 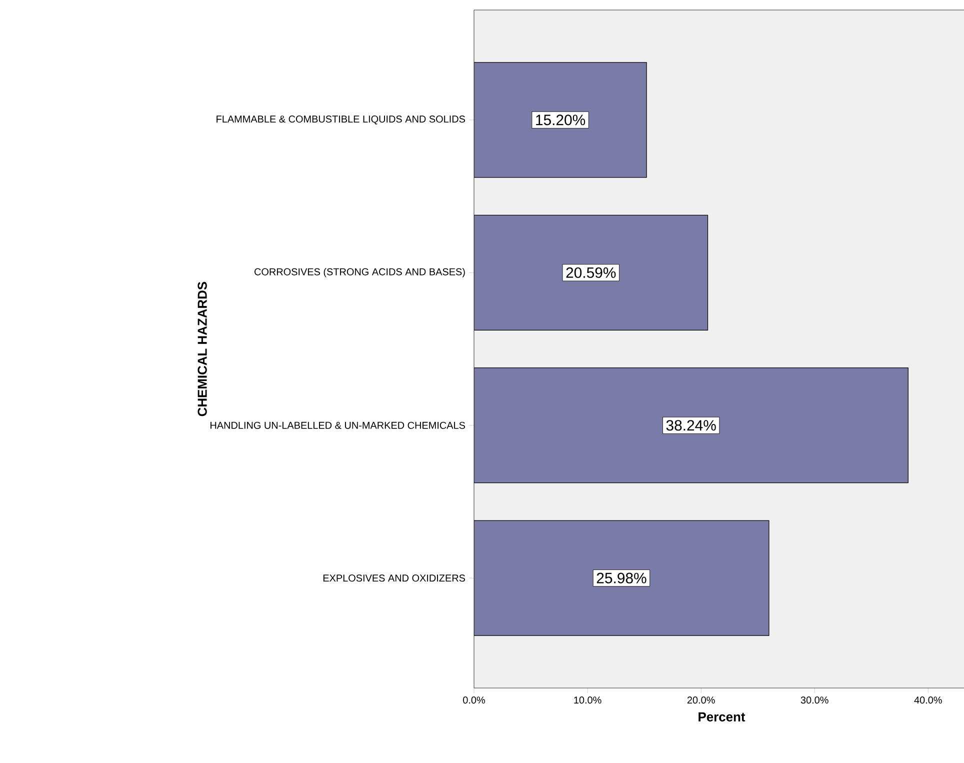 What do you see at coordinates (359, 273) in the screenshot?
I see `y-tick-label: CORROSIVES (STRONG ACIDS AND BASES)` at bounding box center [359, 273].